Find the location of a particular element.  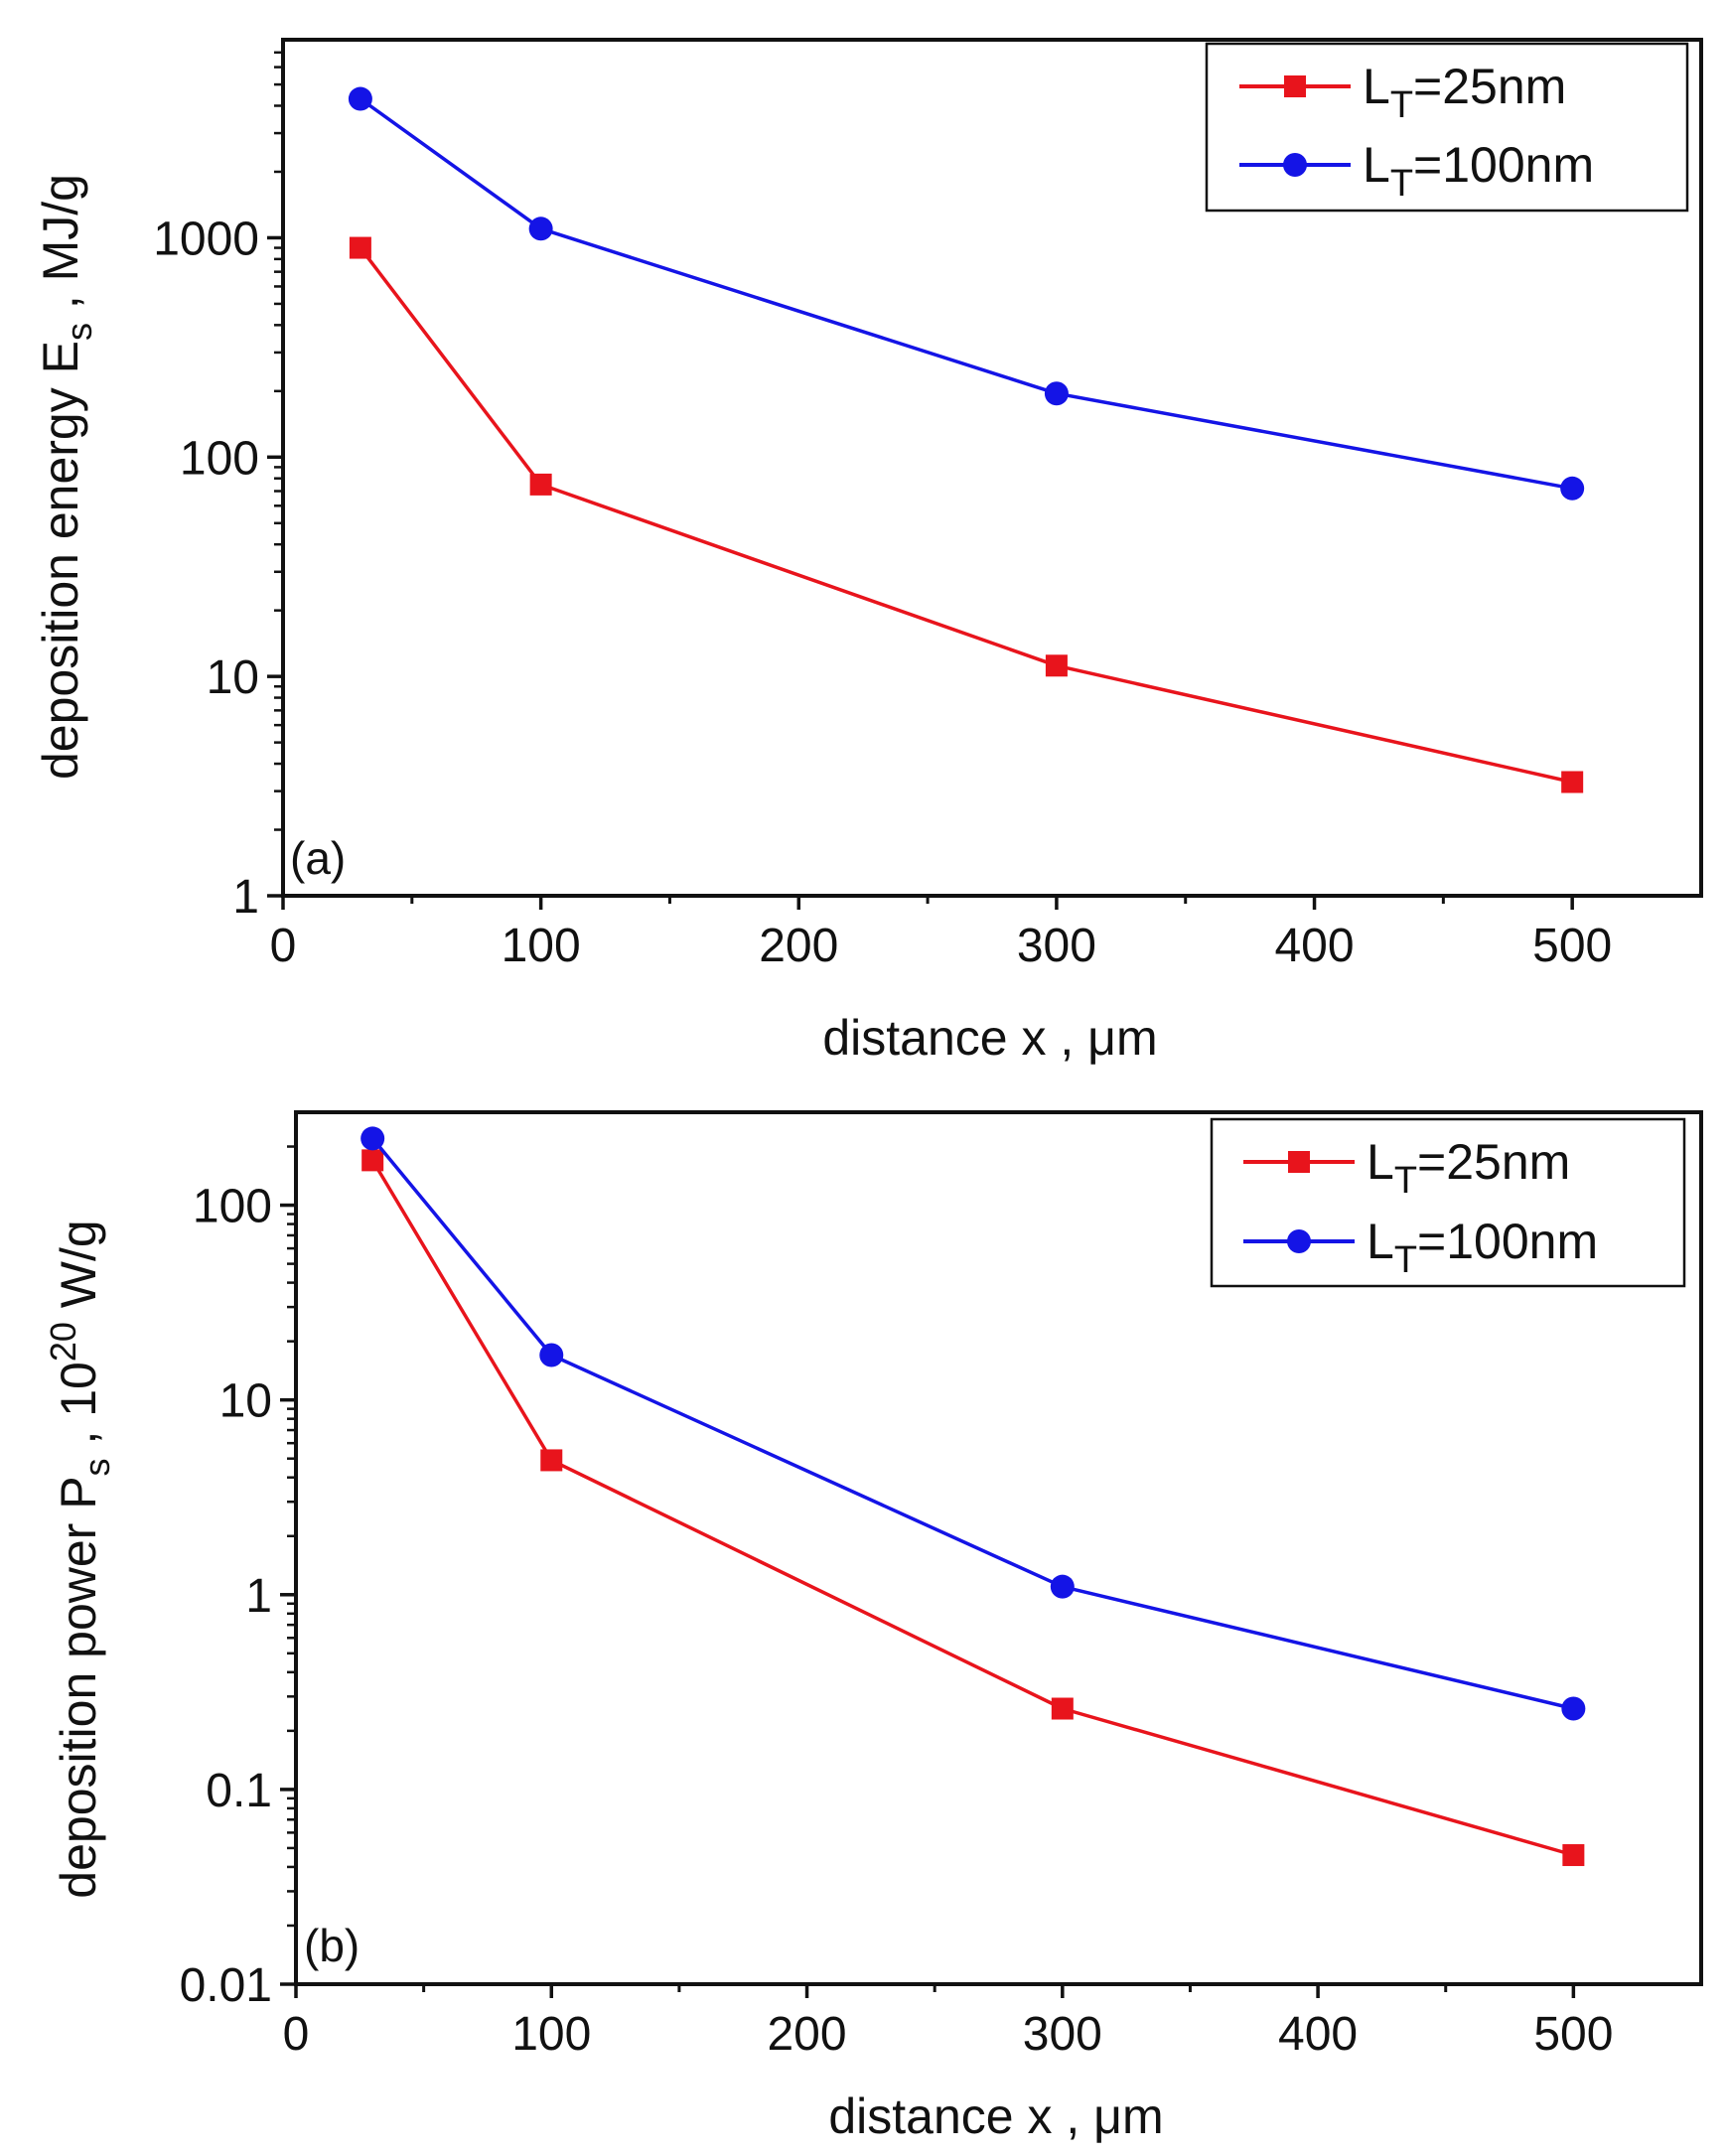

panel-b-y-title-main: deposition power P is located at coordinates (78, 1687).